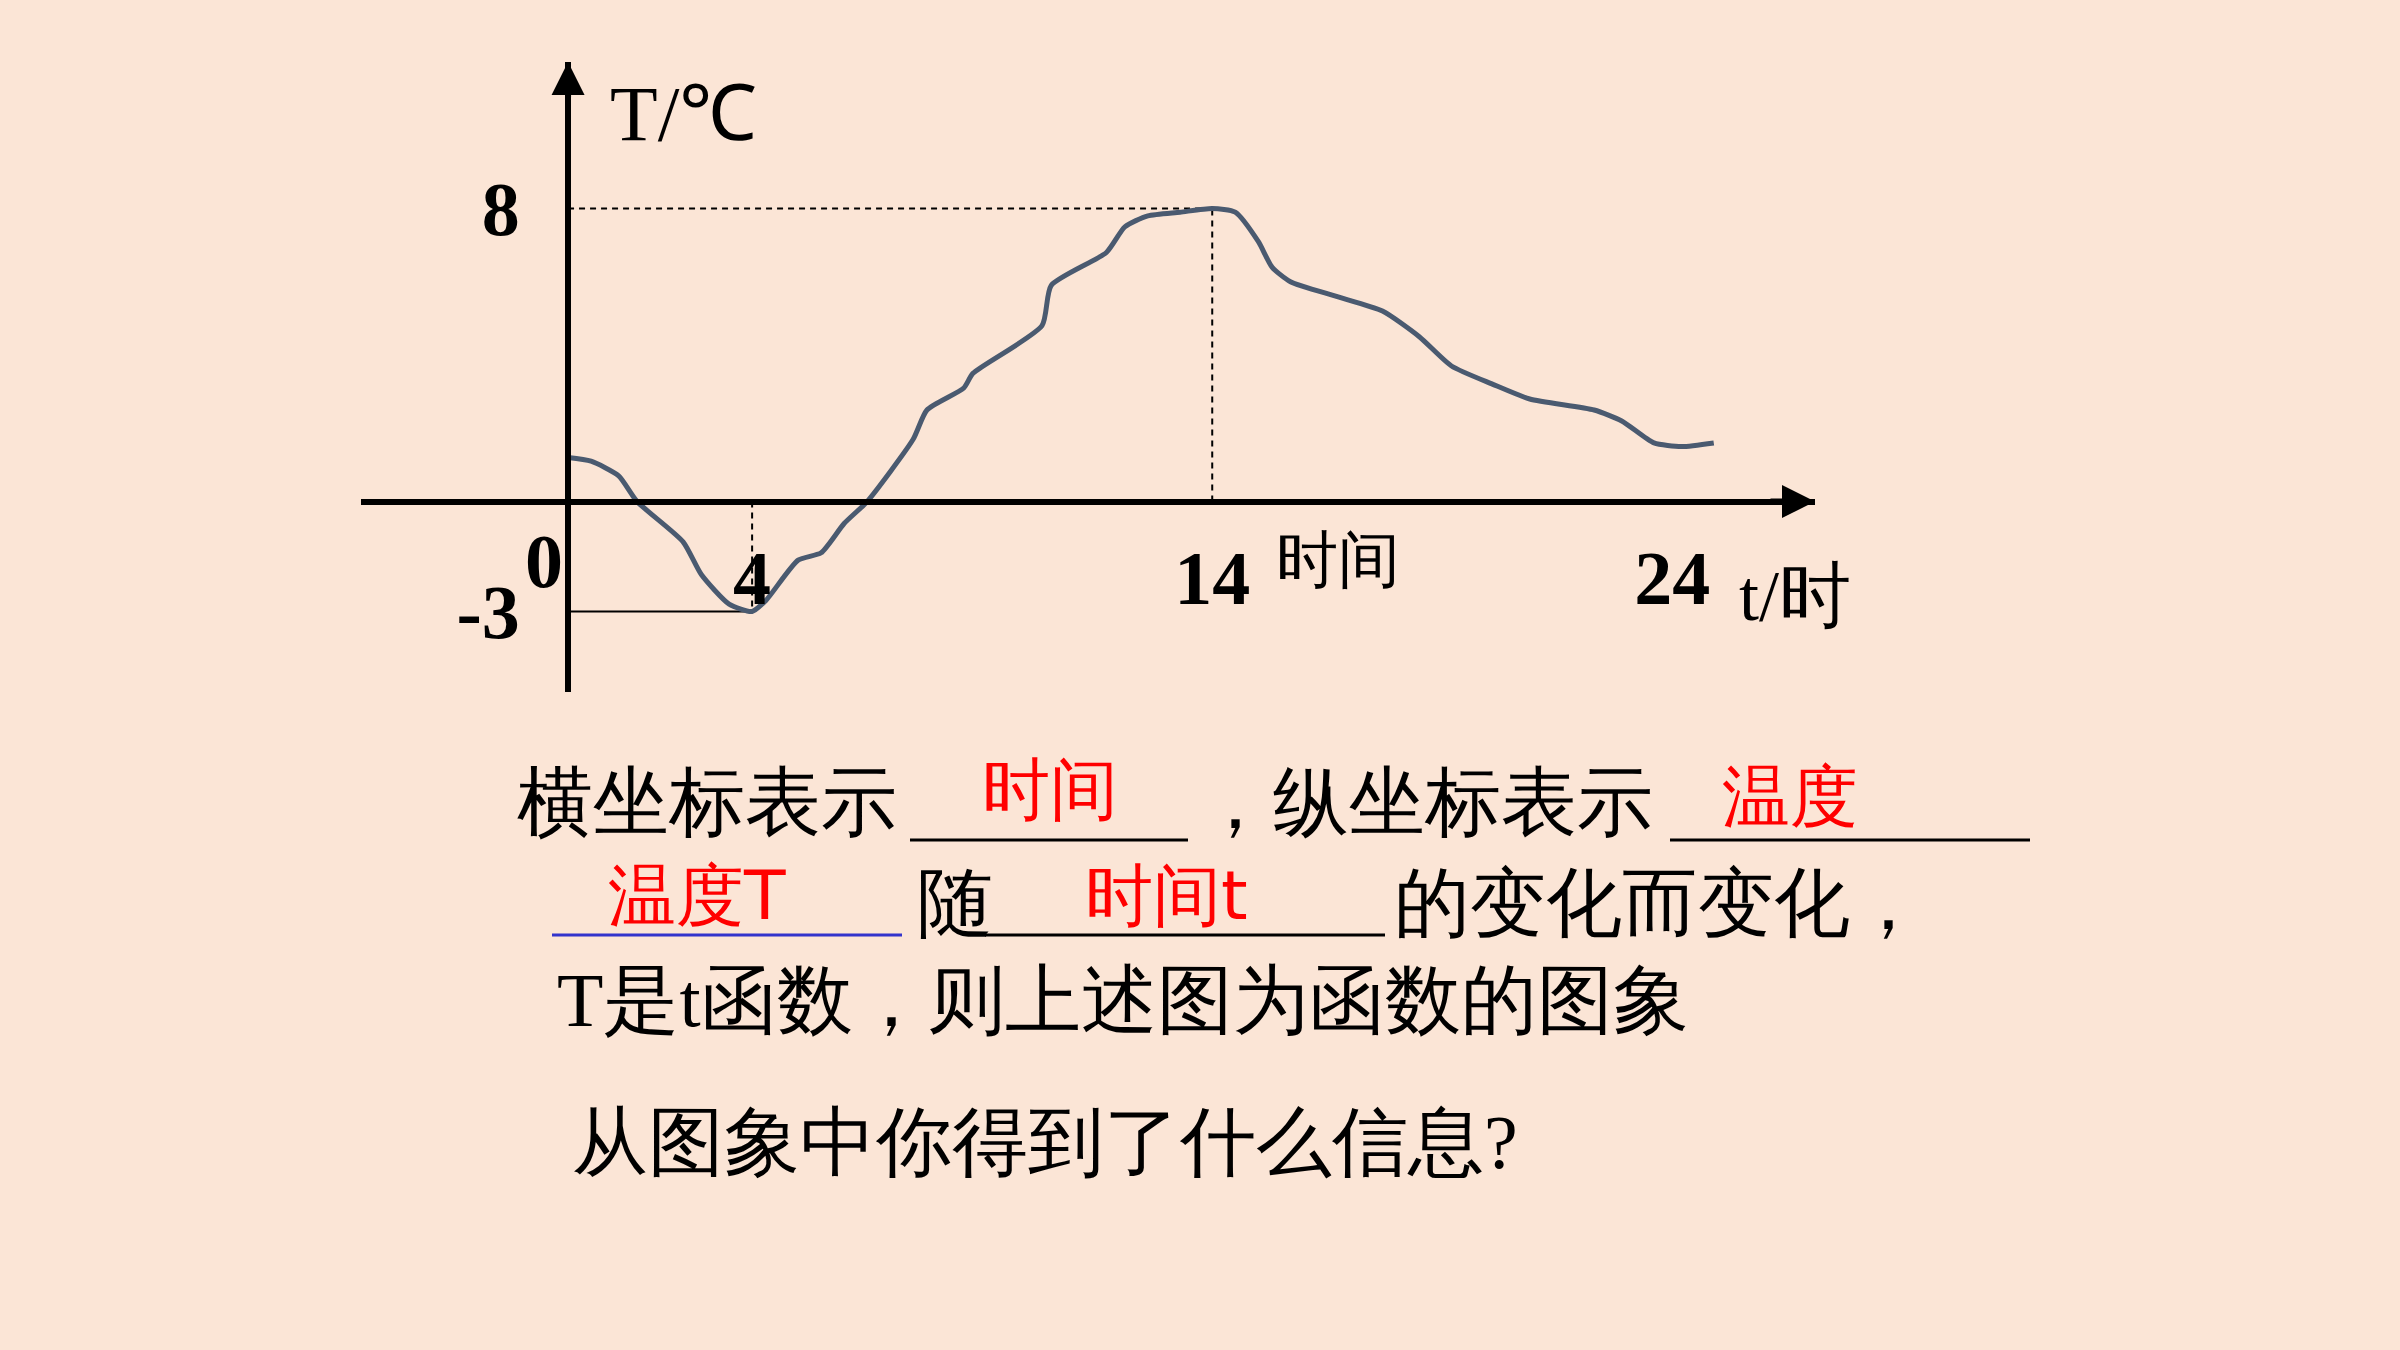  Describe the element at coordinates (544, 560) in the screenshot. I see `x-tick-label: 0` at that location.